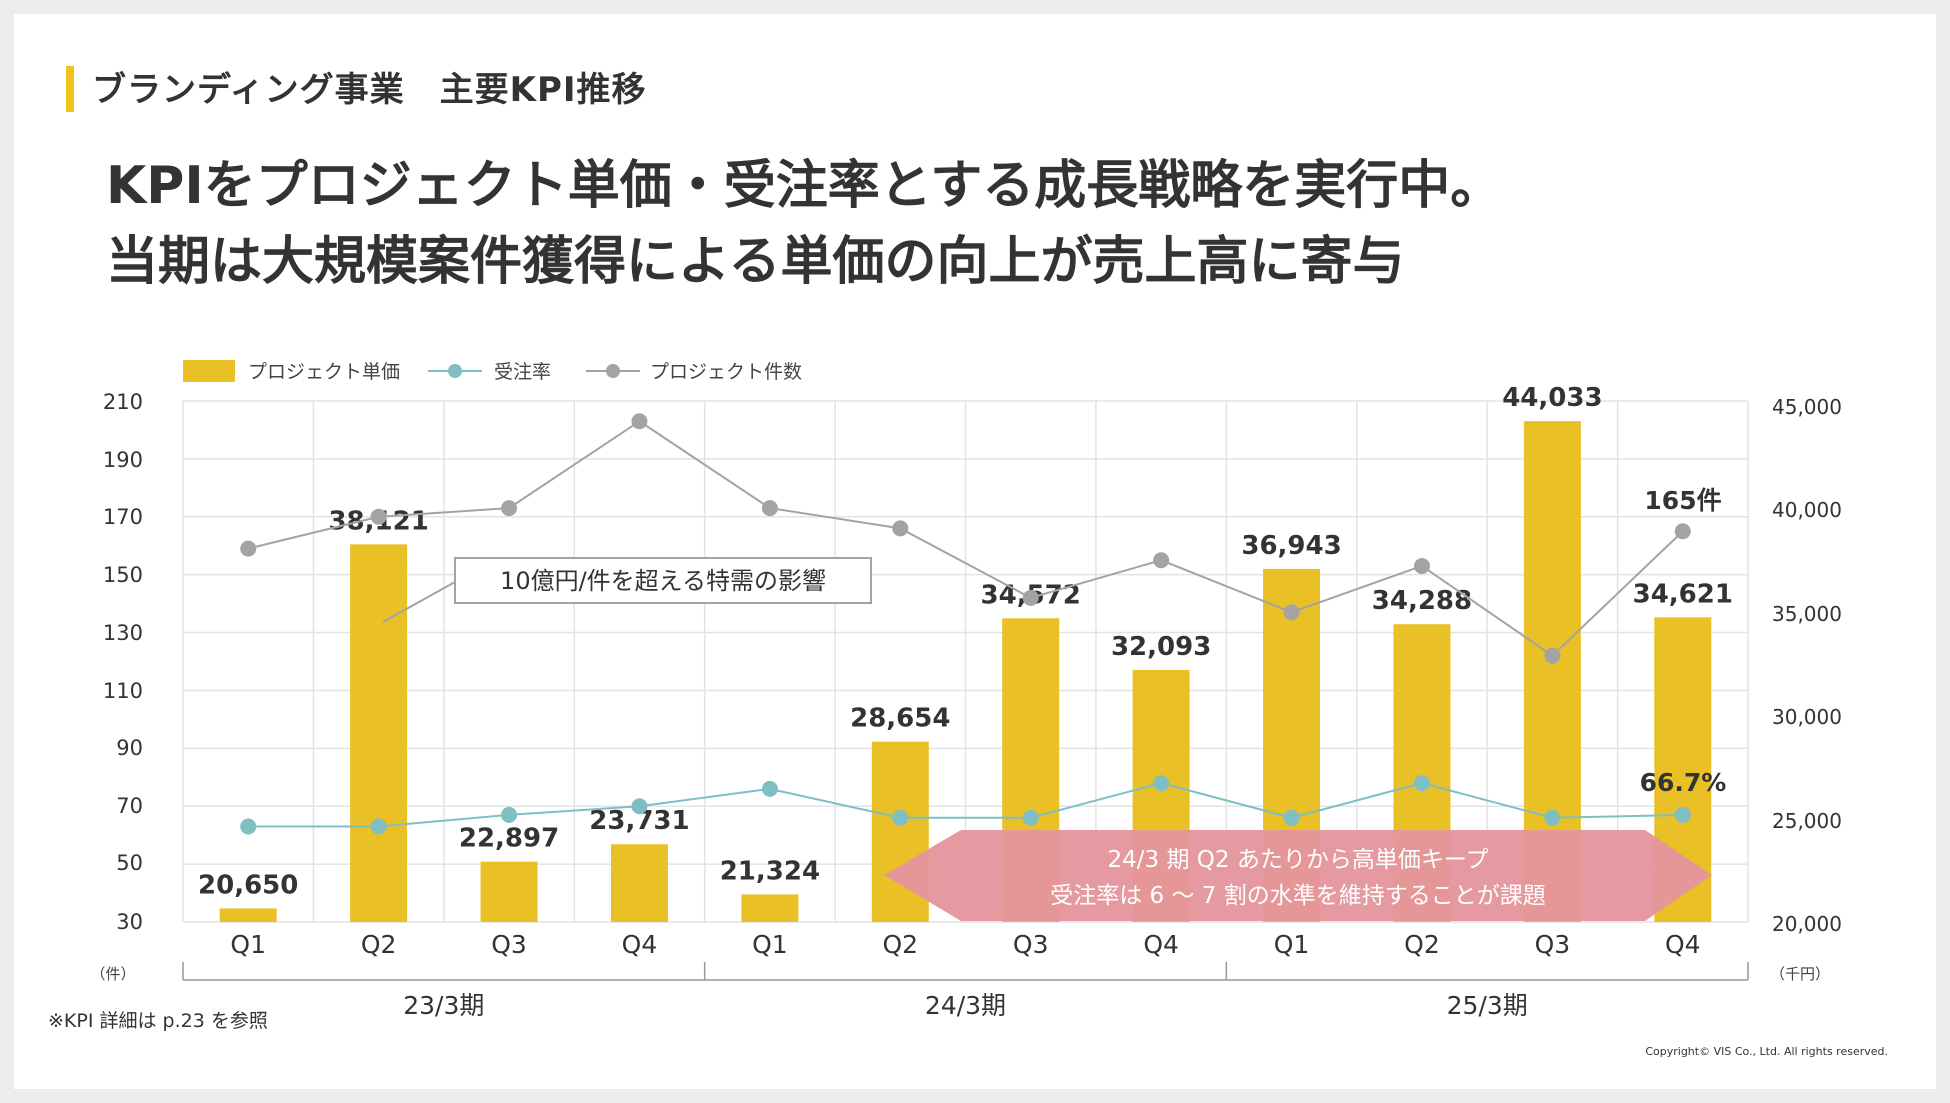 The width and height of the screenshot is (1950, 1103). Describe the element at coordinates (123, 633) in the screenshot. I see `left-tick: 130` at that location.